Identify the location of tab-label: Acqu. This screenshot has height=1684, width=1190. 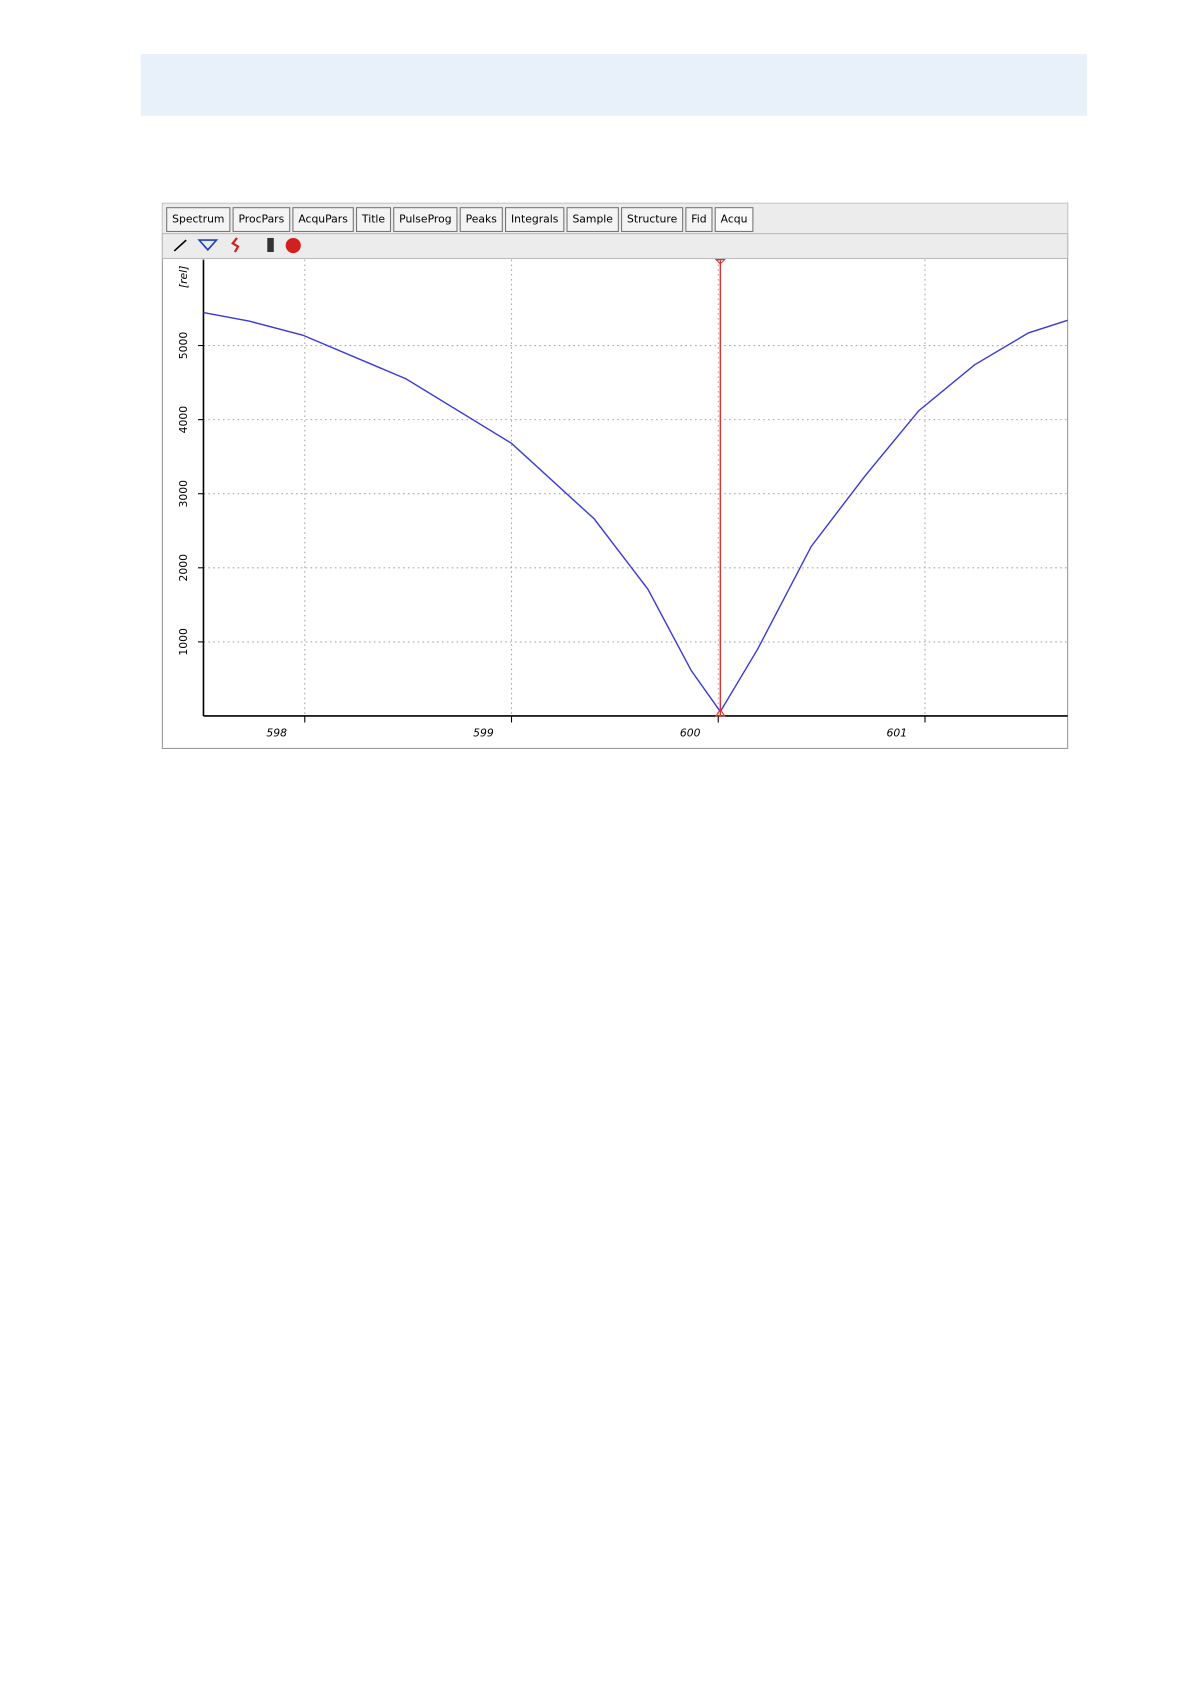
(734, 219).